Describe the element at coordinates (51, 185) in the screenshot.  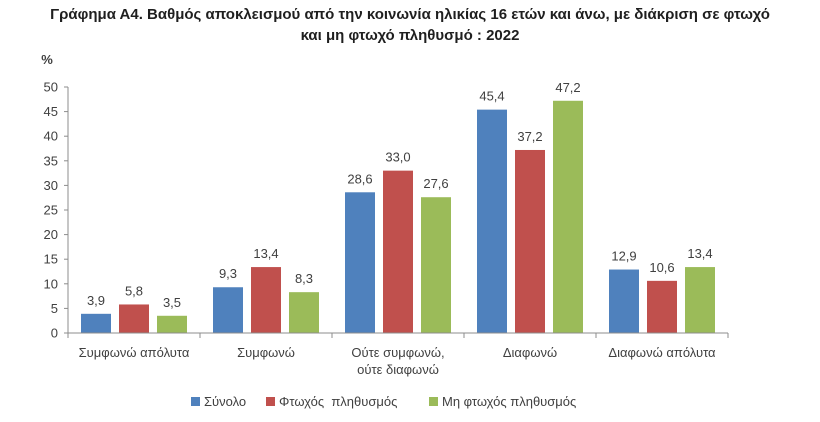
I see `y-tick-label: 30` at that location.